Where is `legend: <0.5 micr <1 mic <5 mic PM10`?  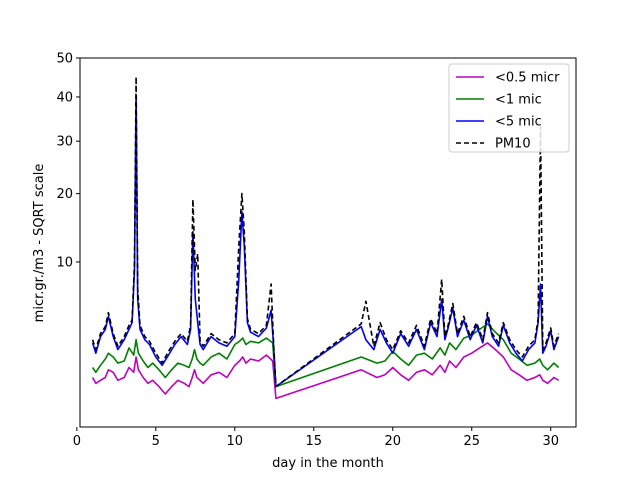
legend: <0.5 micr <1 mic <5 mic PM10 is located at coordinates (509, 108).